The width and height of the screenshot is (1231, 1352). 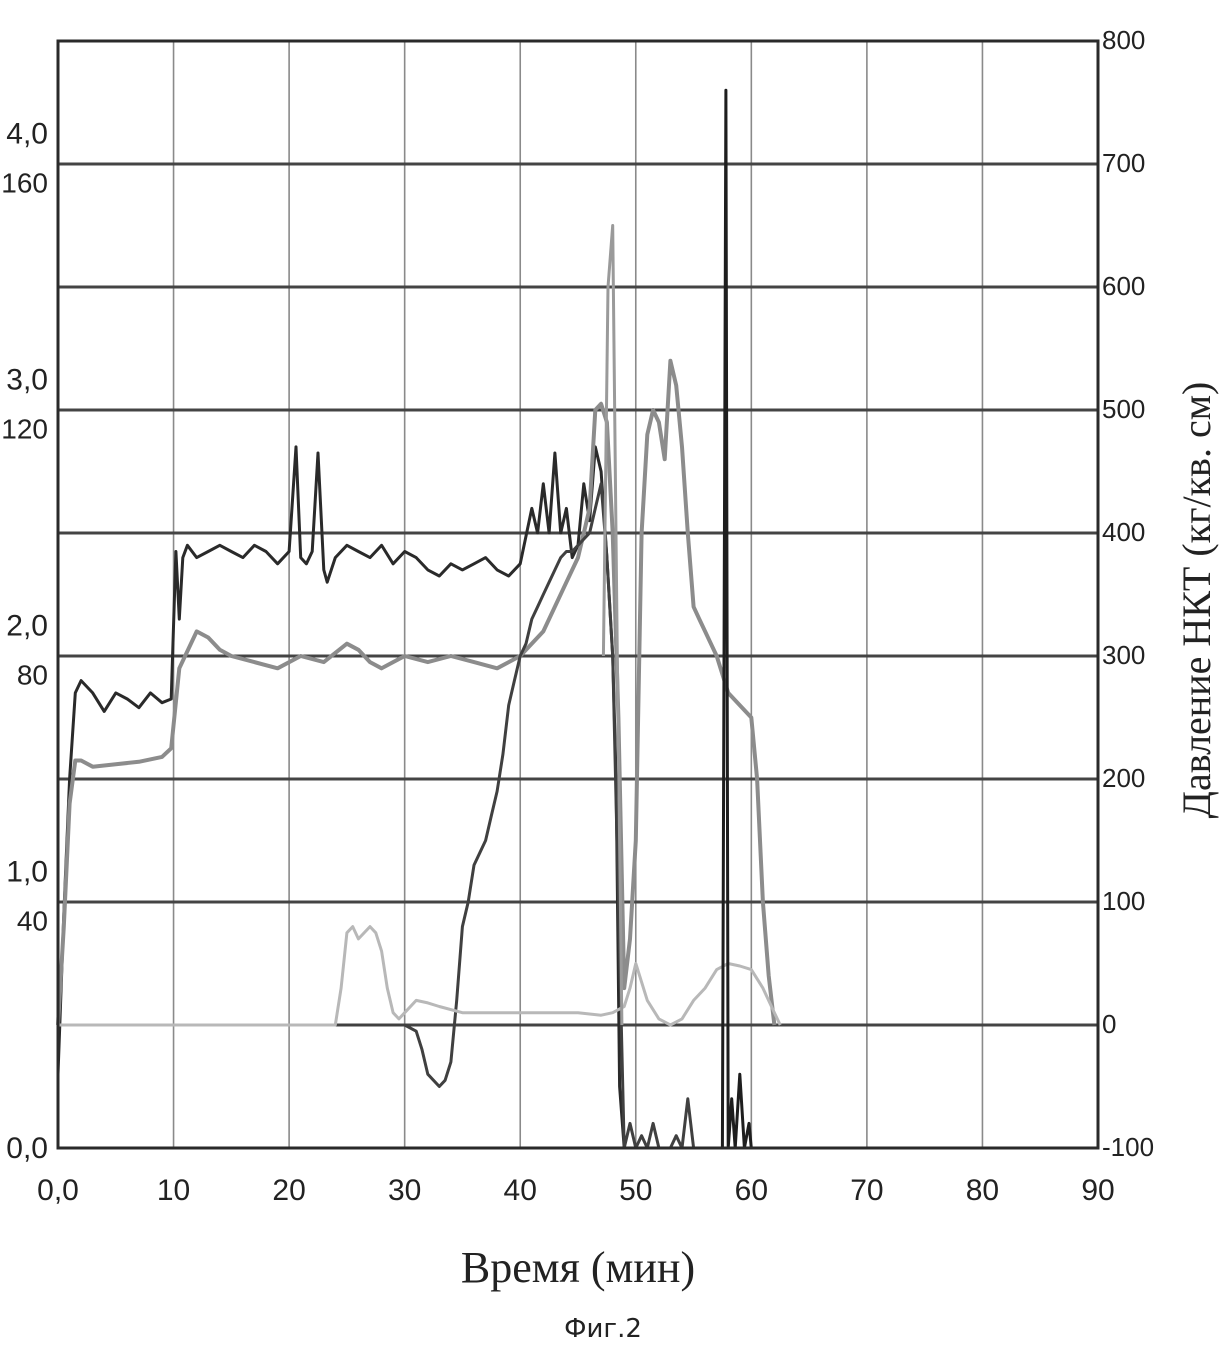 I want to click on right-tick-label: 700, so click(x=1123, y=163).